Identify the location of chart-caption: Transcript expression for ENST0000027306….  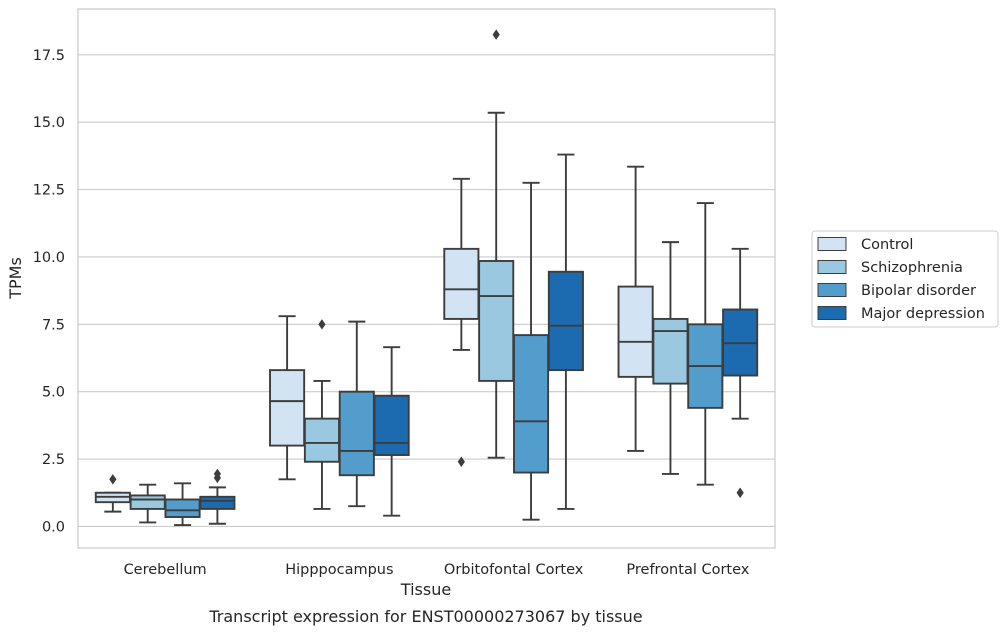
(425, 616).